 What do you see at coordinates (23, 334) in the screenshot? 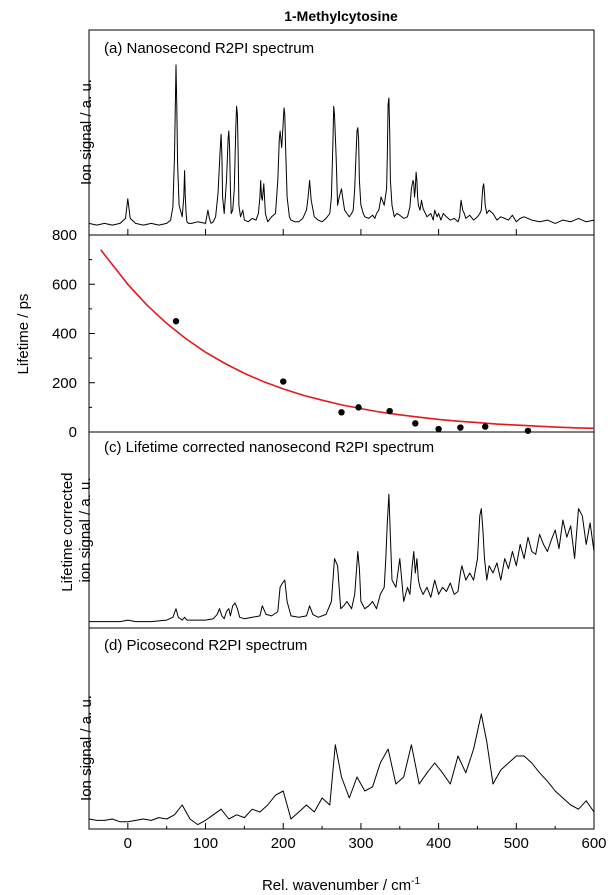
I see `panel-b-ylabel: Lifetime / ps` at bounding box center [23, 334].